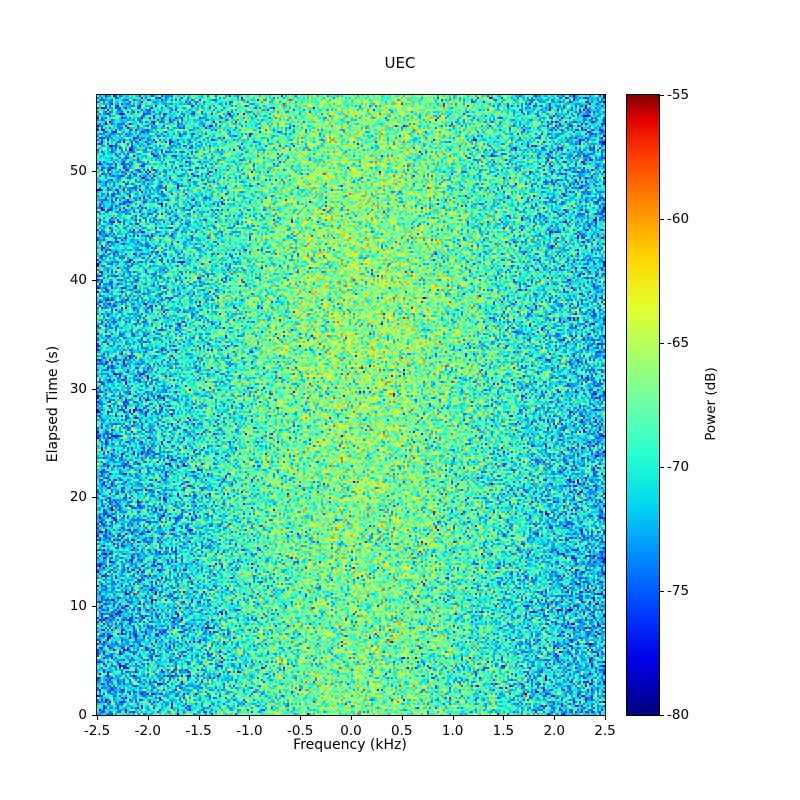  I want to click on y-tick-label: 50, so click(78, 171).